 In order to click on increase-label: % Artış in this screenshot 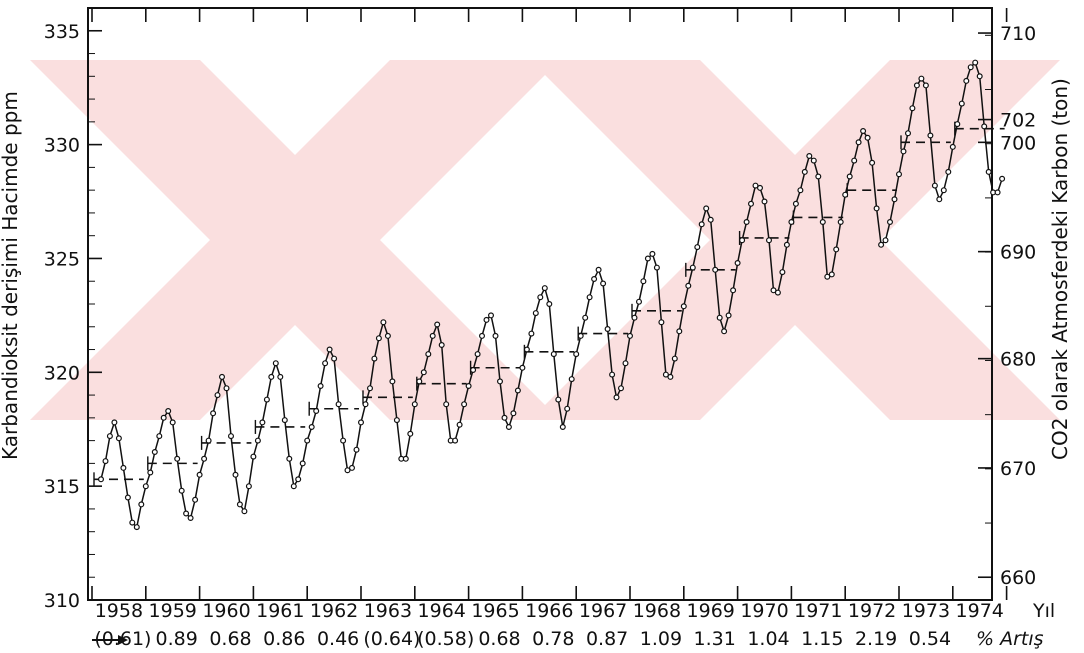, I will do `click(1010, 639)`.